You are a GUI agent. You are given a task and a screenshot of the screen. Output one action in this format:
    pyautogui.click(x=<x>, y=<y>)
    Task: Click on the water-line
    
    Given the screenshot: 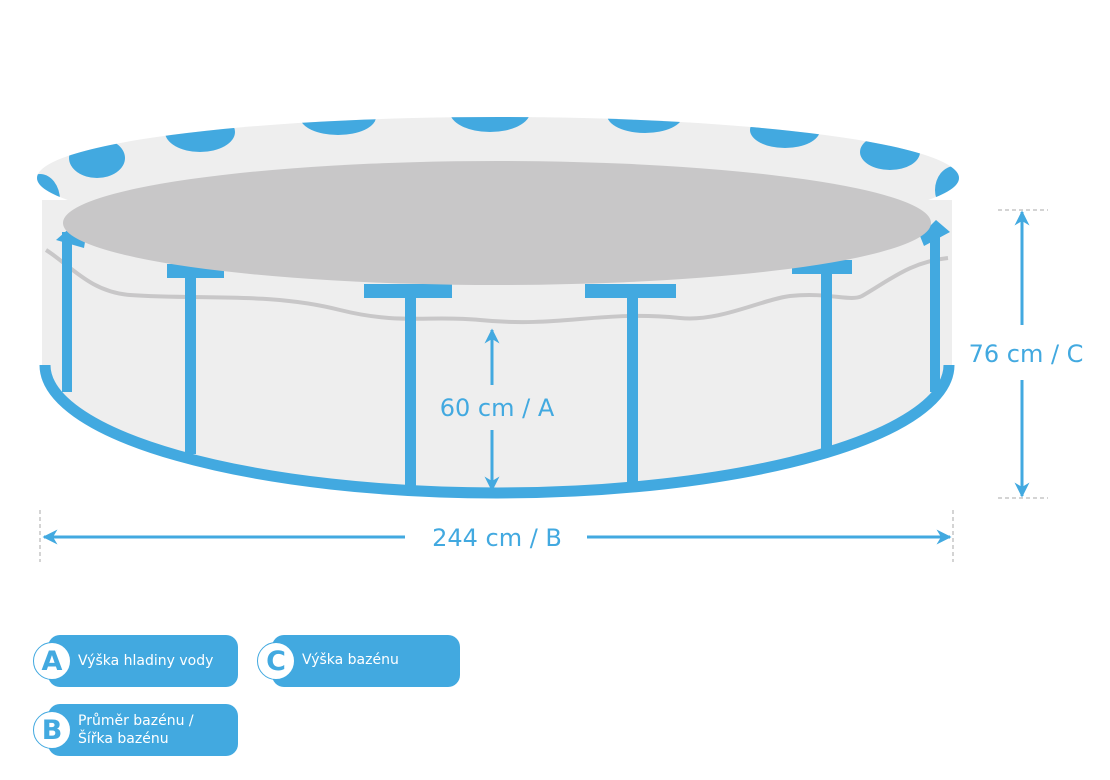 What is the action you would take?
    pyautogui.click(x=496, y=286)
    